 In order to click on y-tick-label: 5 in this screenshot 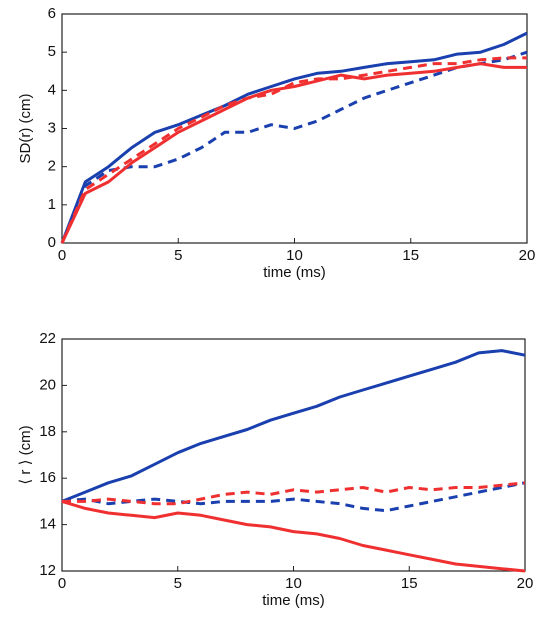, I will do `click(52, 51)`.